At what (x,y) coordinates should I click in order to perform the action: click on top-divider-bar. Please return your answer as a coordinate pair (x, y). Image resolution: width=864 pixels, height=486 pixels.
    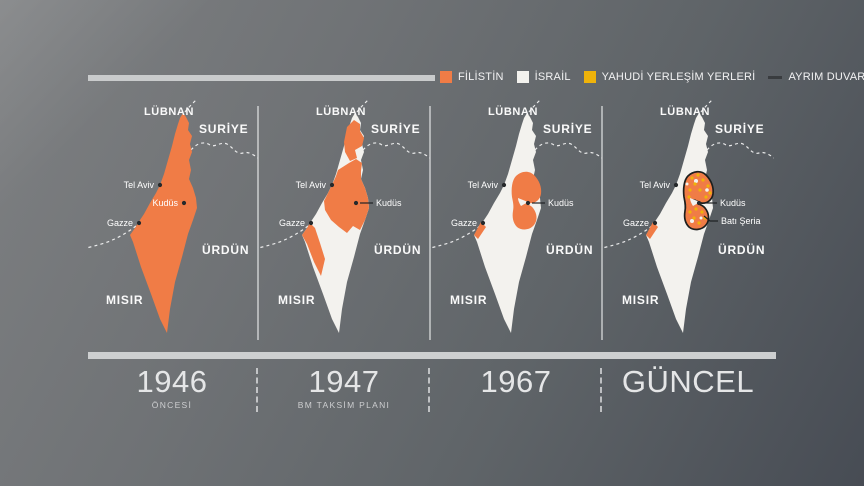
    Looking at the image, I should click on (261, 78).